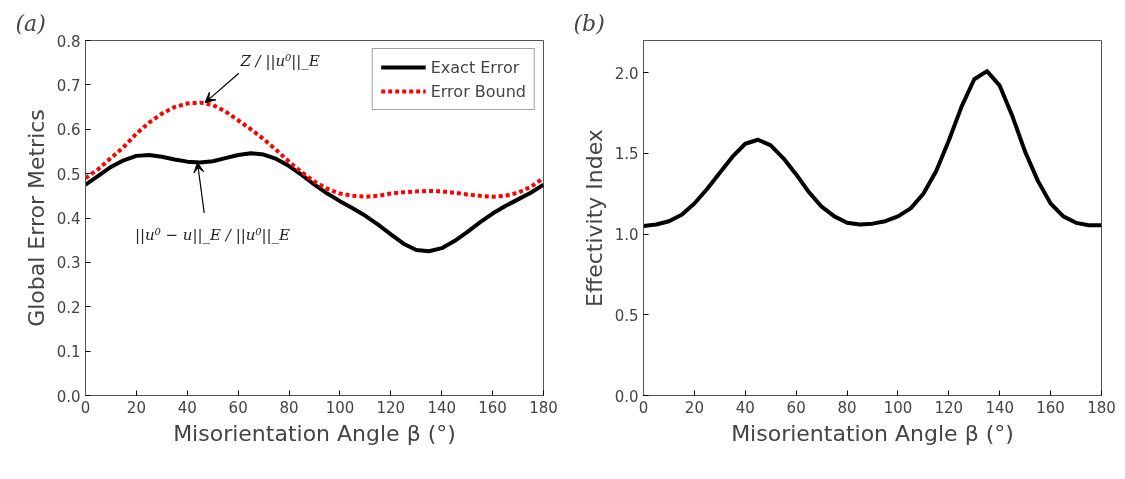 This screenshot has width=1125, height=479. What do you see at coordinates (68, 130) in the screenshot?
I see `y-tick-label: 0.6` at bounding box center [68, 130].